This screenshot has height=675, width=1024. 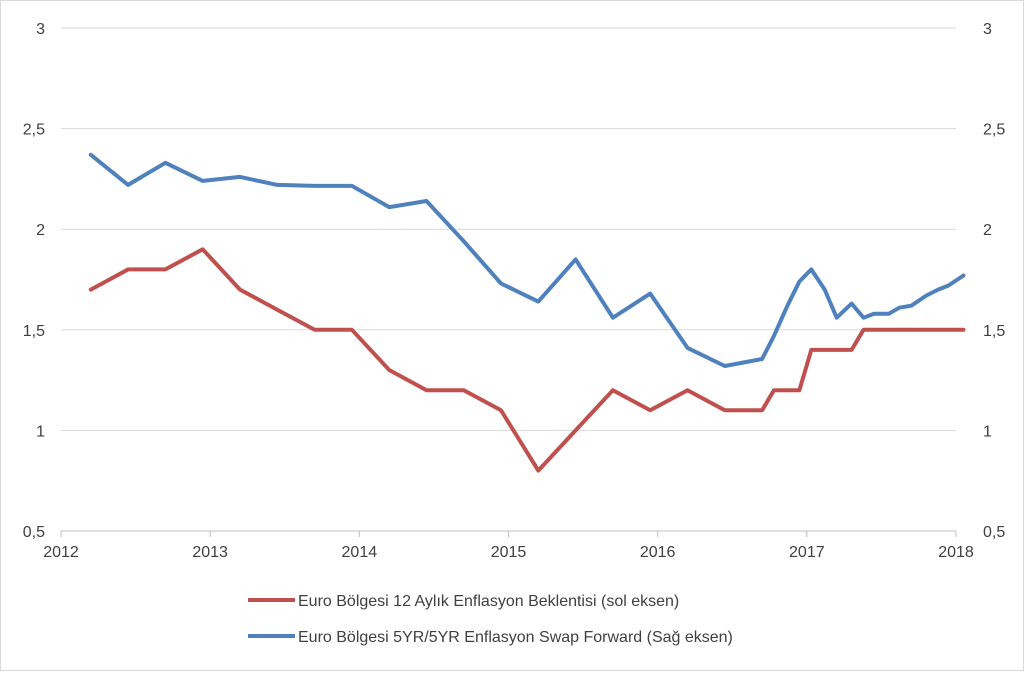 What do you see at coordinates (994, 130) in the screenshot?
I see `y-right-tick-label: 2,5` at bounding box center [994, 130].